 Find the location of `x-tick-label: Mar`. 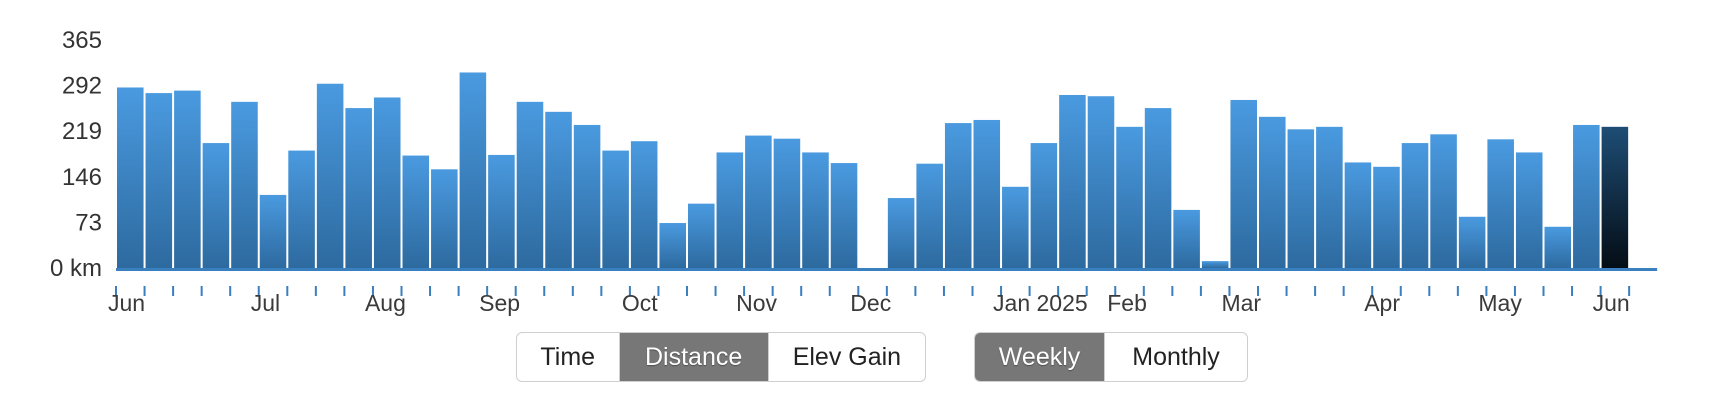

x-tick-label: Mar is located at coordinates (1241, 303).